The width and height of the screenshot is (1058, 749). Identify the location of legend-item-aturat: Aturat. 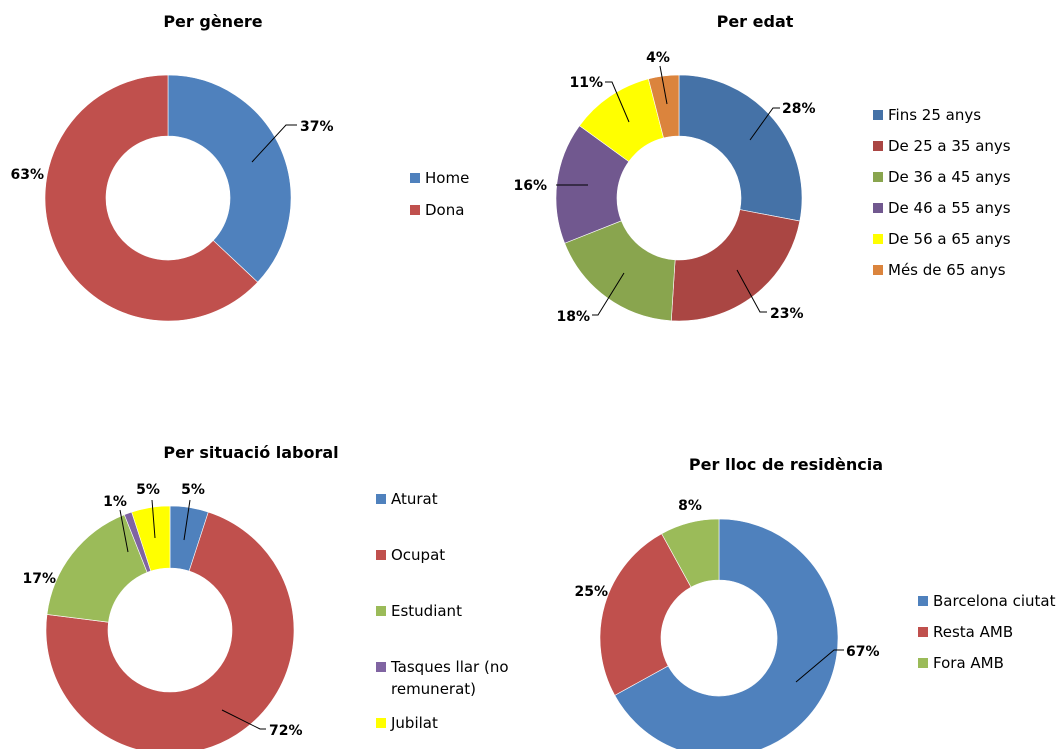
(407, 499).